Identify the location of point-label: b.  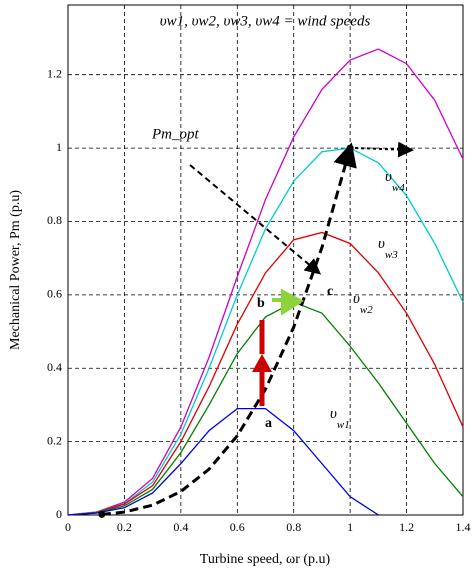
(261, 303).